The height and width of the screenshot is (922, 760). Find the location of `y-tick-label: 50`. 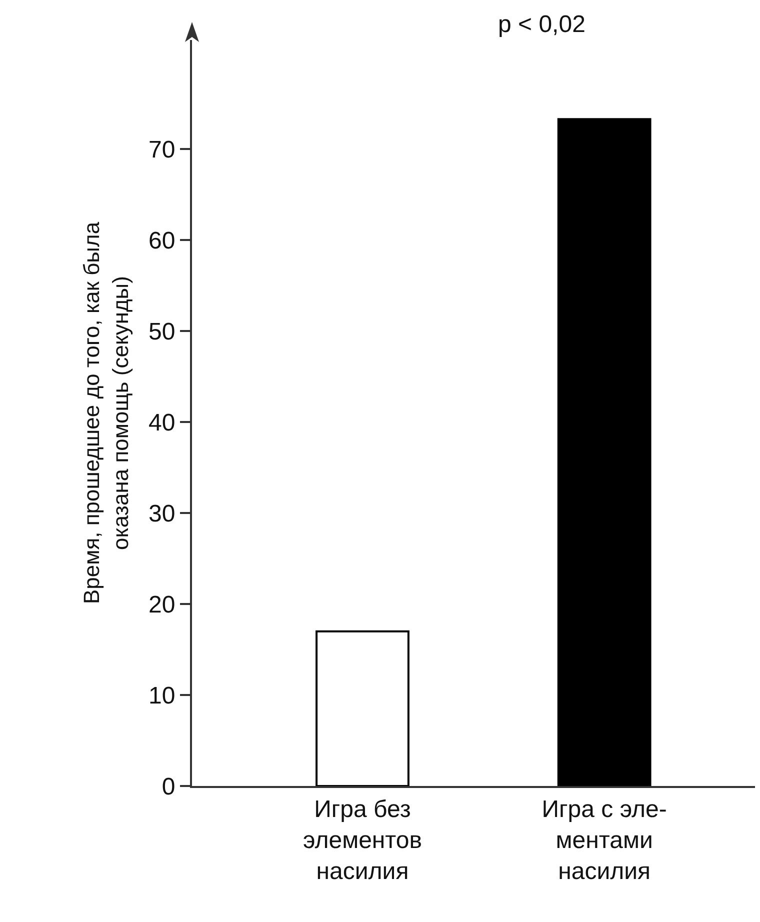

y-tick-label: 50 is located at coordinates (162, 332).